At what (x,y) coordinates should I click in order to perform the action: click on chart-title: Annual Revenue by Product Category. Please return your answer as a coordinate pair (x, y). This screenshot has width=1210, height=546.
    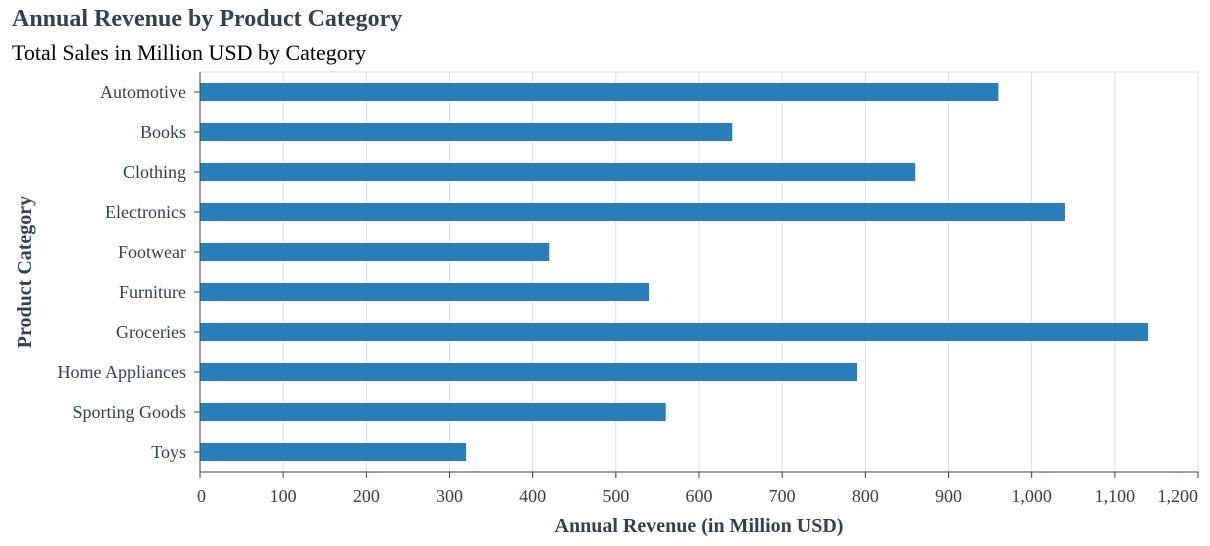
    Looking at the image, I should click on (207, 19).